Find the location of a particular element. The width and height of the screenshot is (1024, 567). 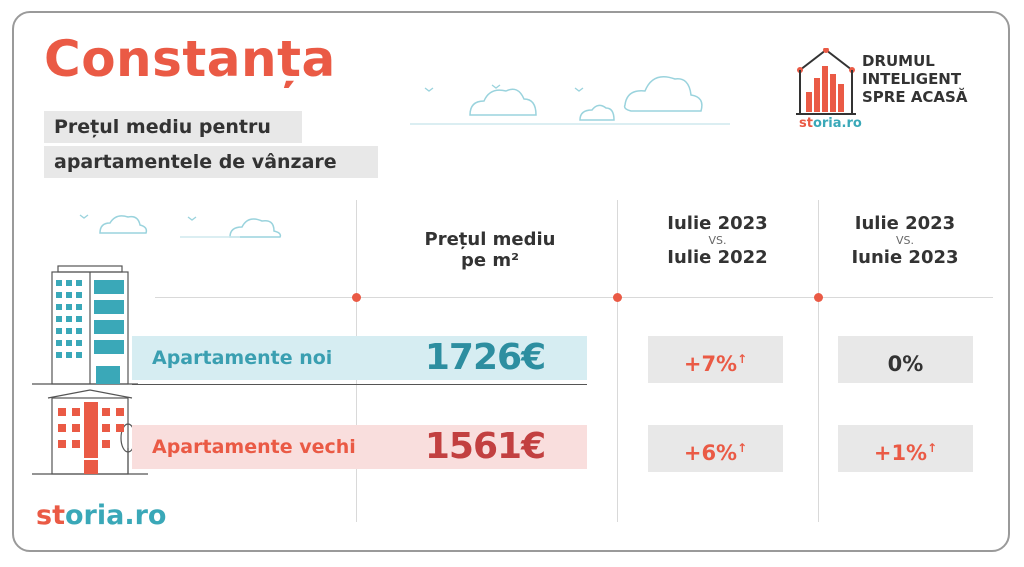

house-bars-logo-icon is located at coordinates (826, 81).